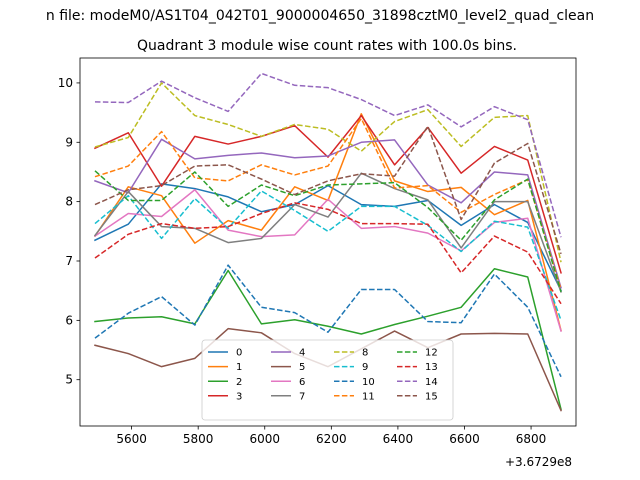  Describe the element at coordinates (431, 353) in the screenshot. I see `legend-label-12: 12` at that location.